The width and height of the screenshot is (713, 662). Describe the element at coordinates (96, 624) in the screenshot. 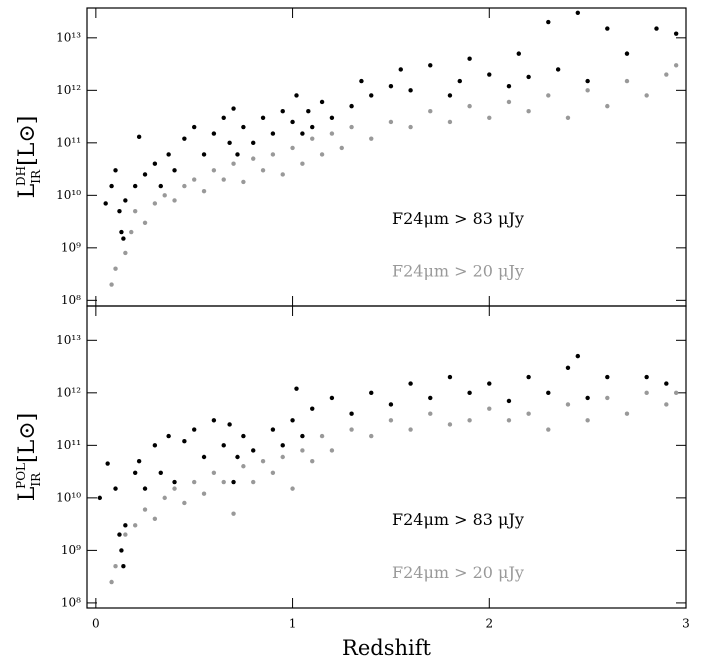

I see `x-tick-label: 0` at that location.